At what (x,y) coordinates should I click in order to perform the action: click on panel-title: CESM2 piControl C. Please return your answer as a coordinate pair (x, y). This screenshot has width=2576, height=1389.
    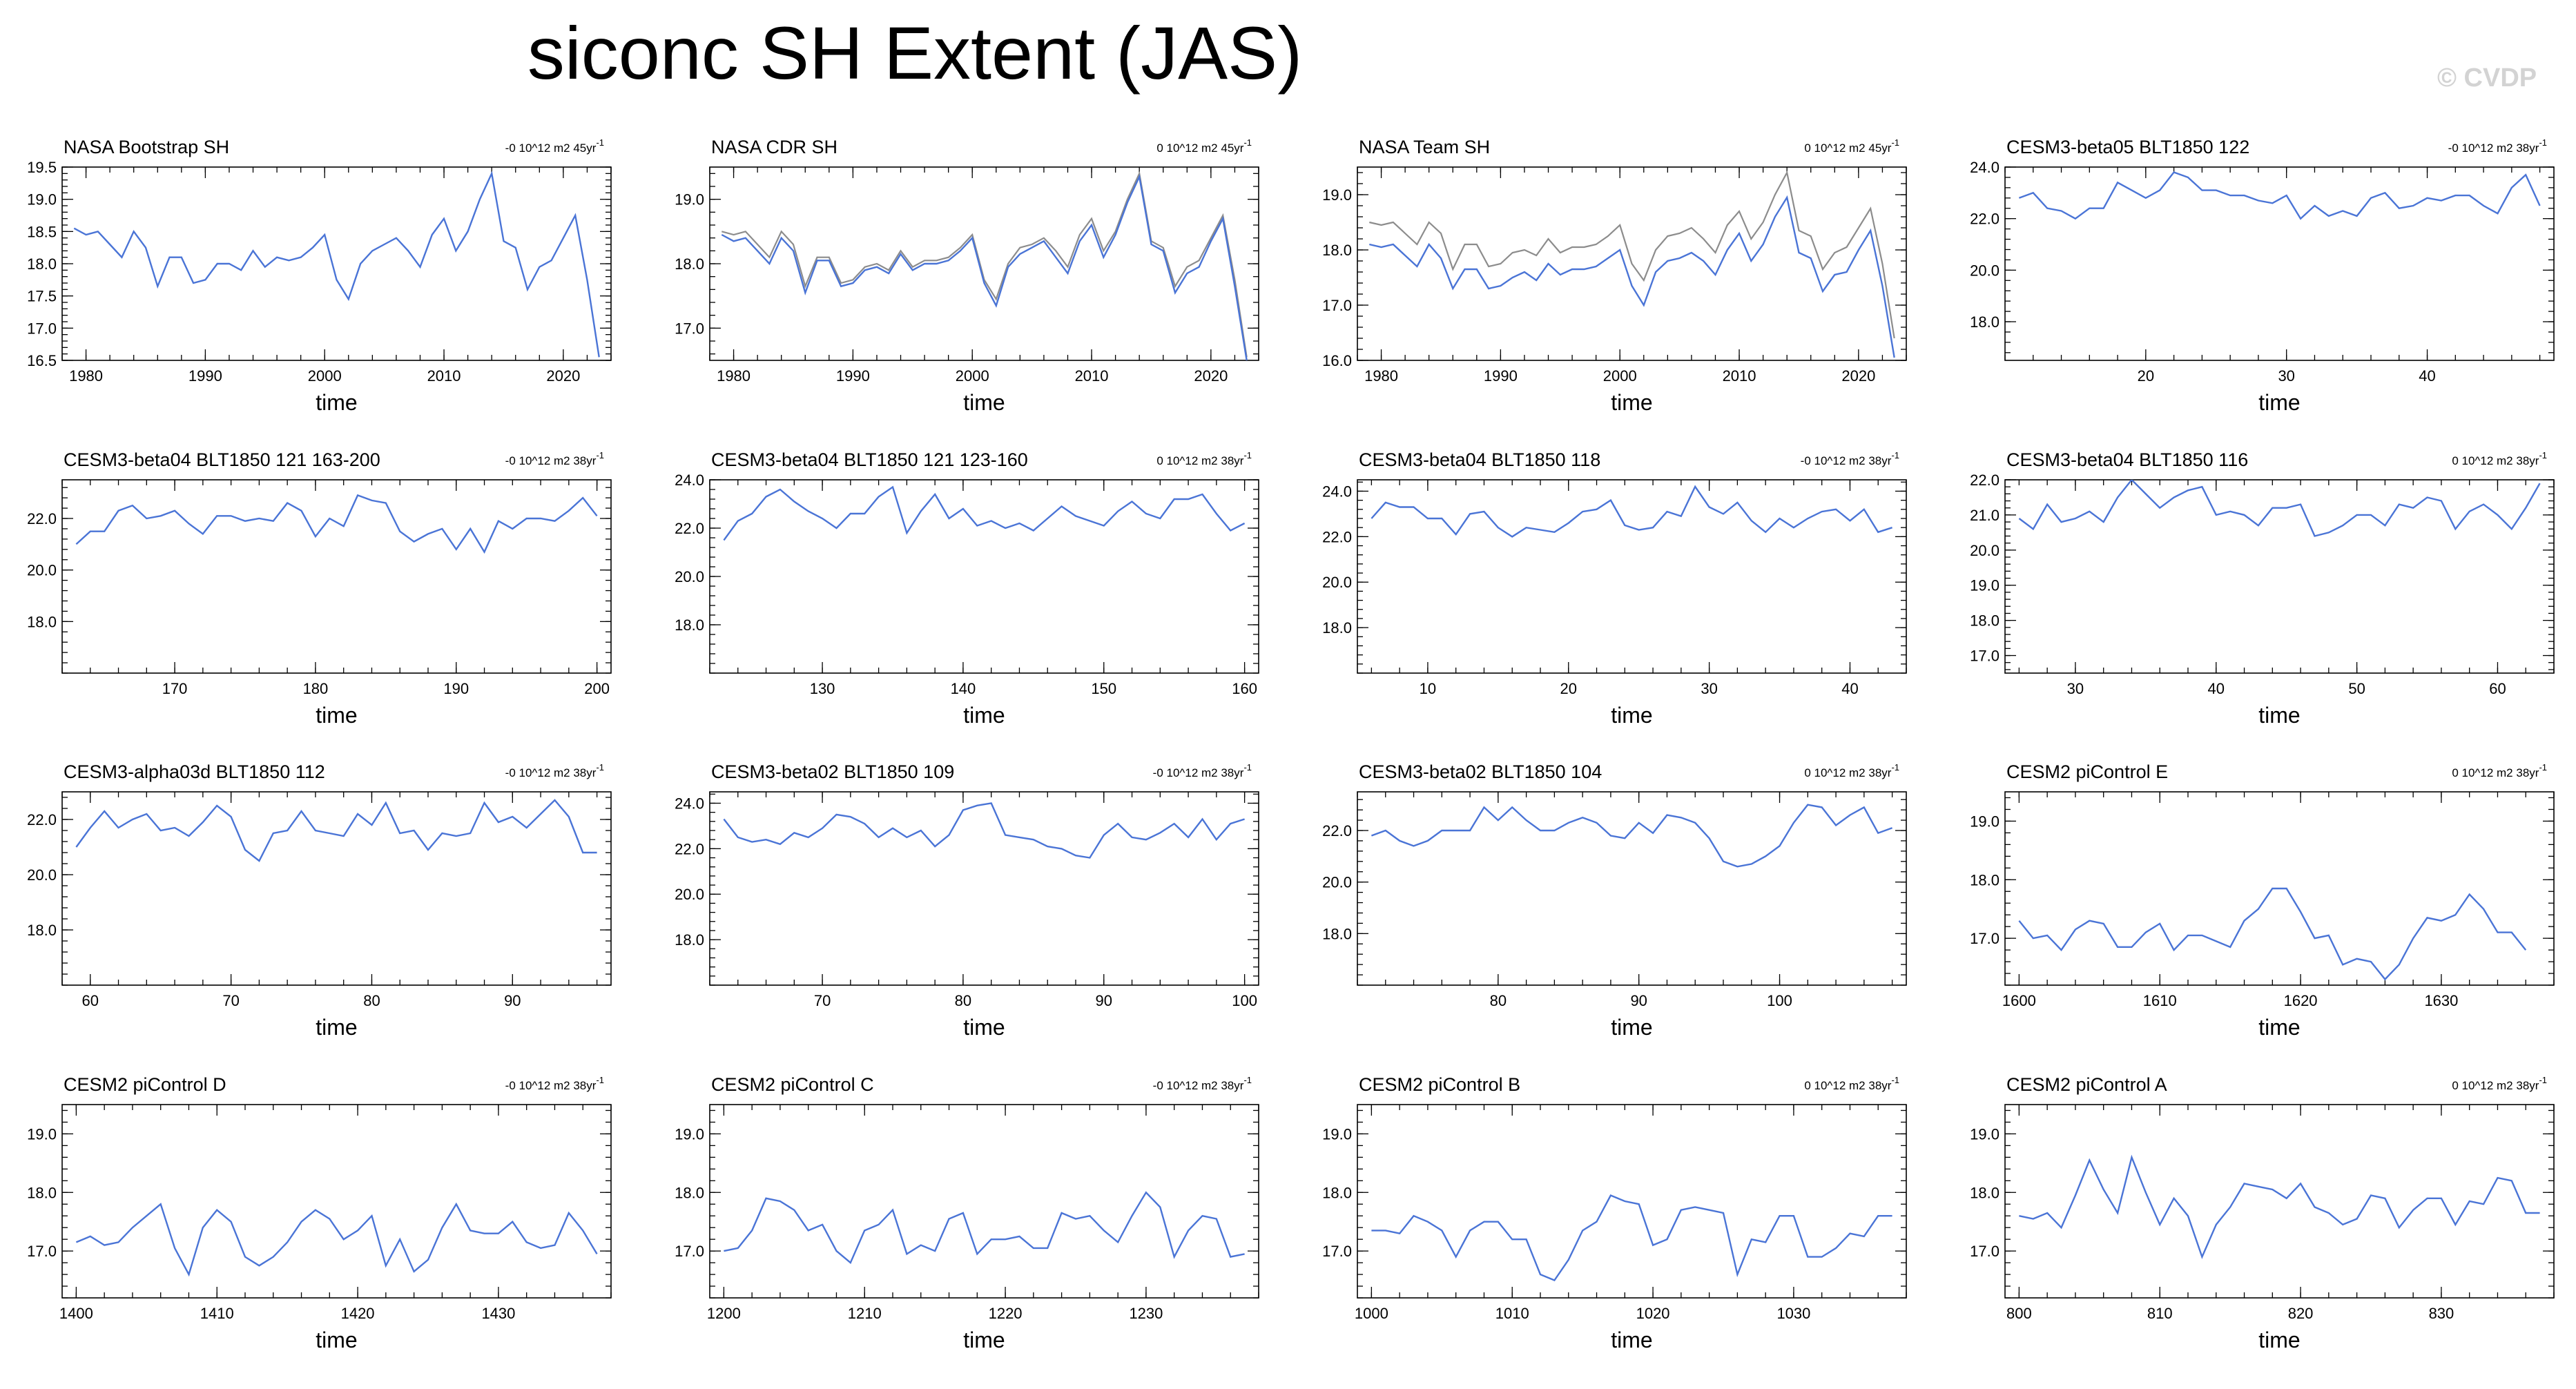
    Looking at the image, I should click on (793, 1084).